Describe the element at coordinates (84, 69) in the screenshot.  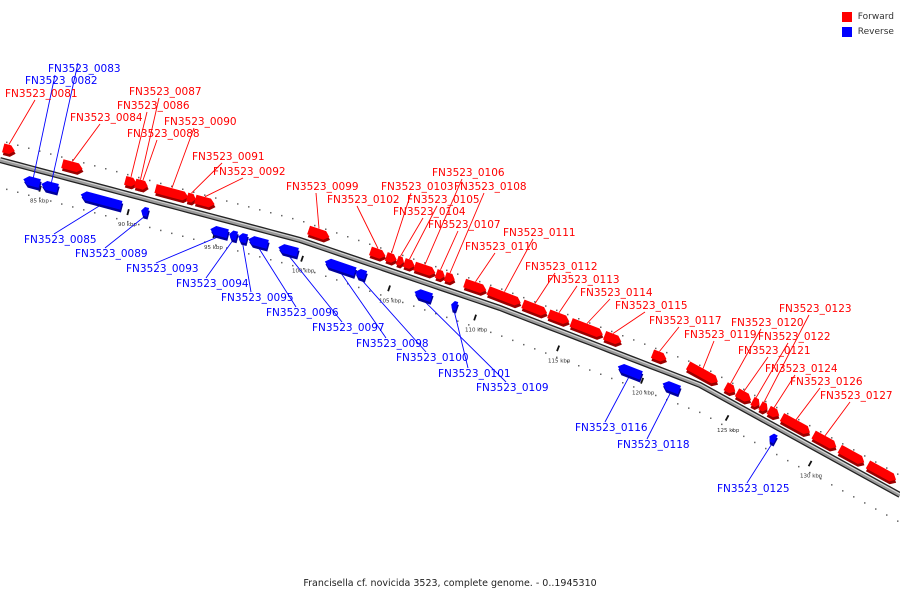
I see `gene-label: FN3523_0083` at that location.